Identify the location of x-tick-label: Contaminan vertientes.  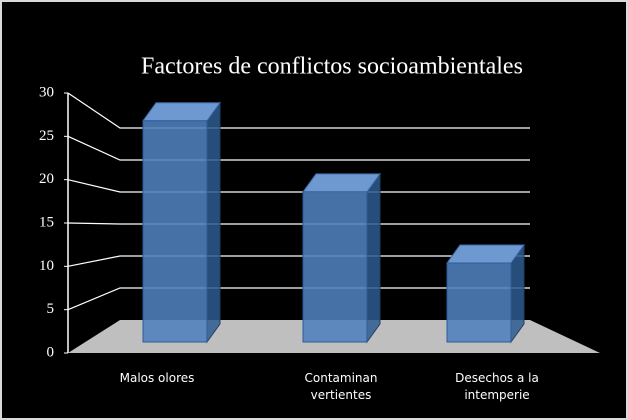
(341, 386).